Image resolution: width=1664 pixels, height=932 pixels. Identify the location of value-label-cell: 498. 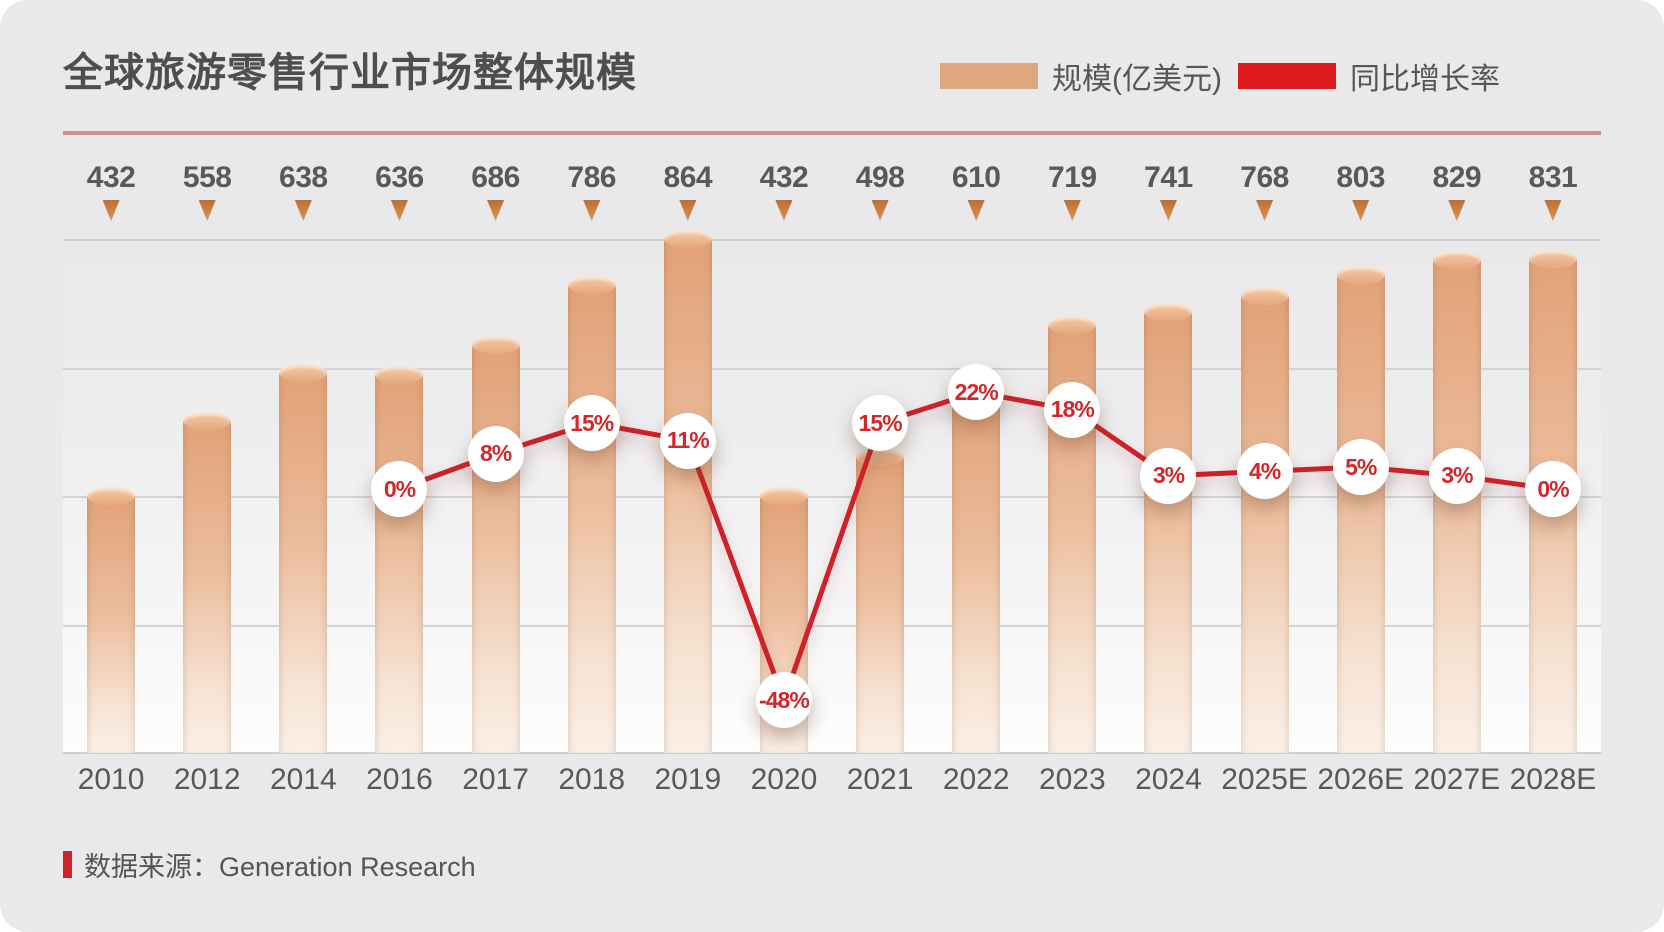
(880, 191).